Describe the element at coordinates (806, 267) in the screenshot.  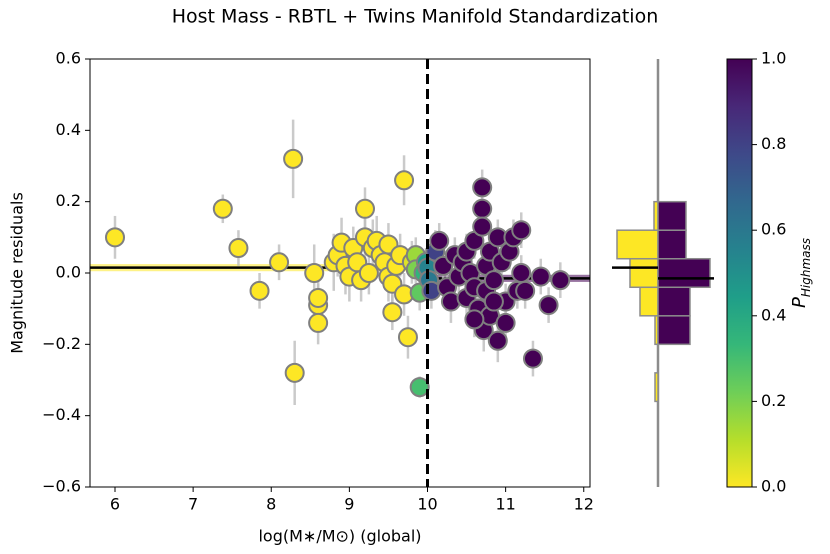
I see `colorbar-label-subscript: Highmass` at that location.